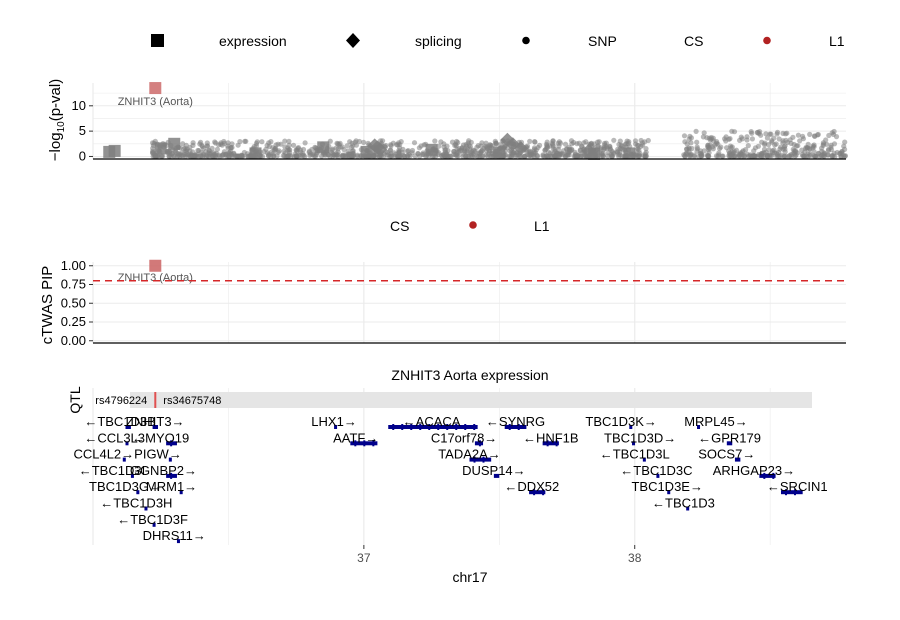  I want to click on p3-x-axis: 37 38, so click(499, 555).